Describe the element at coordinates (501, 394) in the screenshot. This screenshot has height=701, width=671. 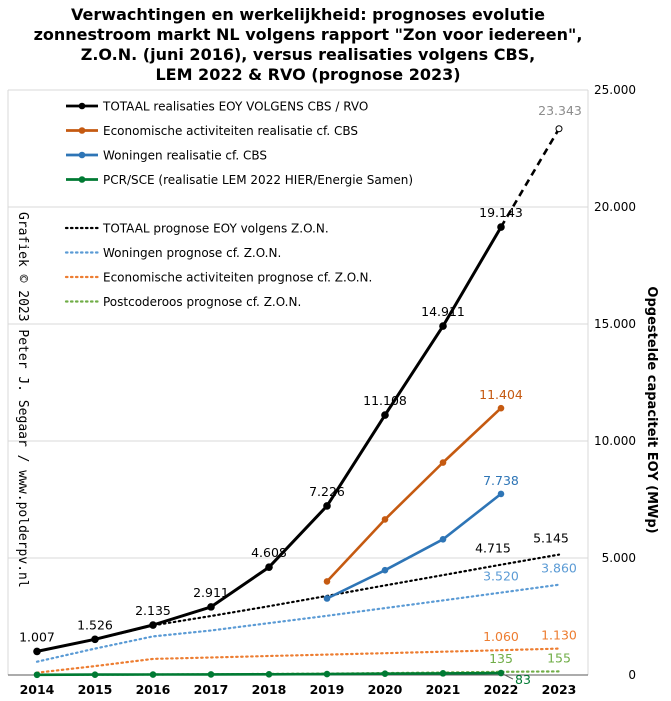
I see `data-label: 11.404` at that location.